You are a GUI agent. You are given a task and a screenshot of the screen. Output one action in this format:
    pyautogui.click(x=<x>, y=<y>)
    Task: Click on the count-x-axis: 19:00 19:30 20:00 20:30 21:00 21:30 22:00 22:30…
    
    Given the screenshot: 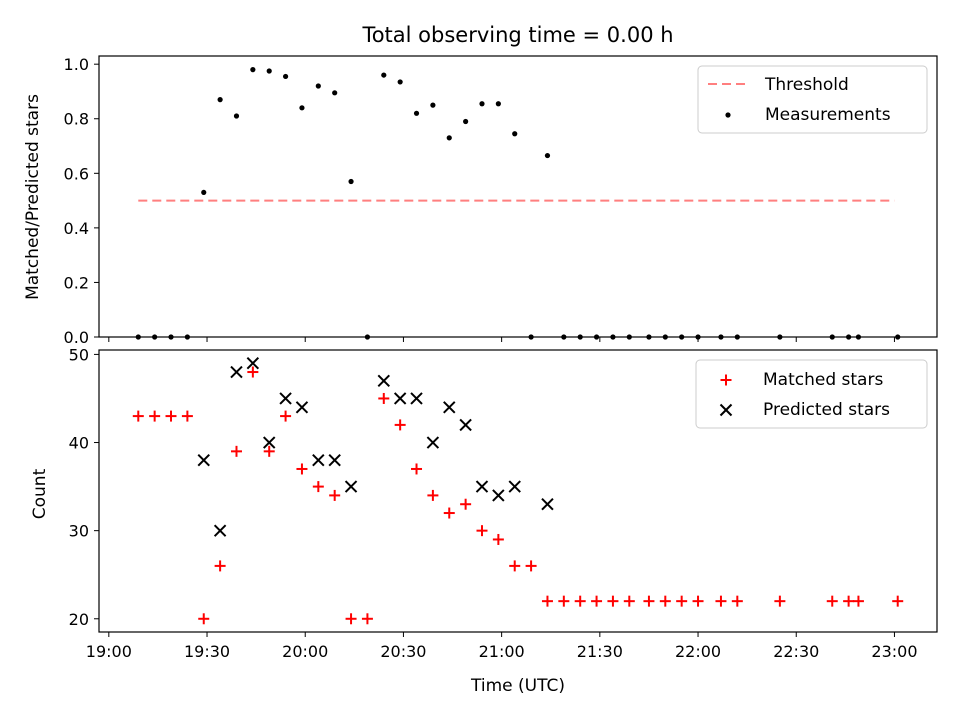 What is the action you would take?
    pyautogui.click(x=502, y=646)
    